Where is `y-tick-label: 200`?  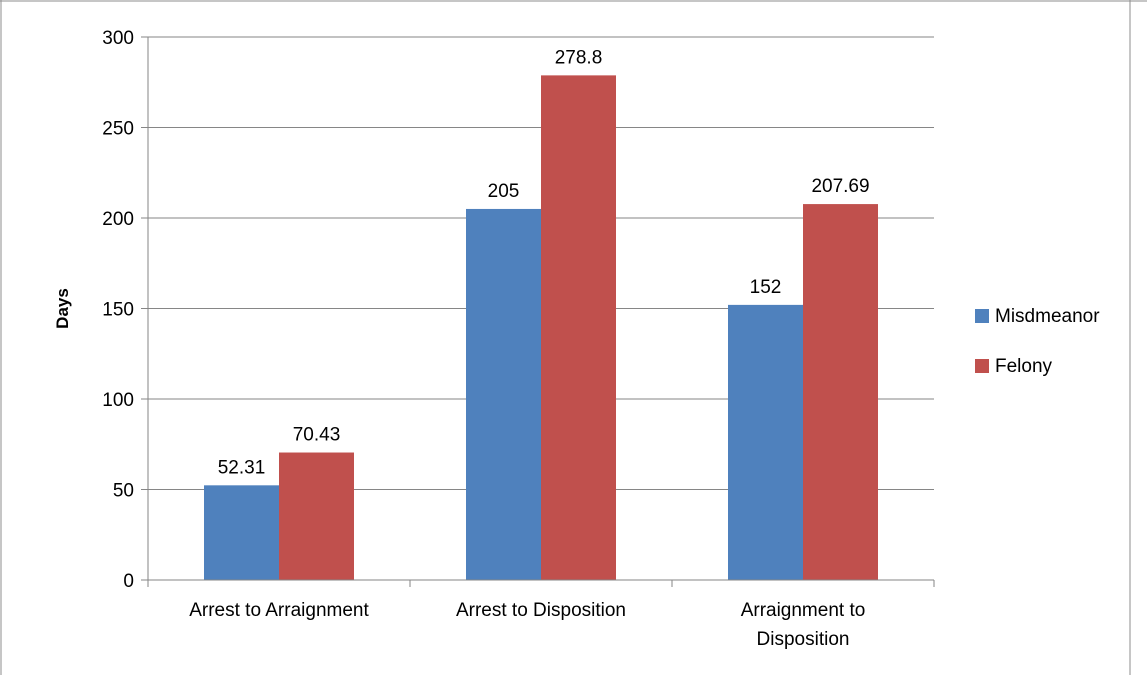
y-tick-label: 200 is located at coordinates (118, 219).